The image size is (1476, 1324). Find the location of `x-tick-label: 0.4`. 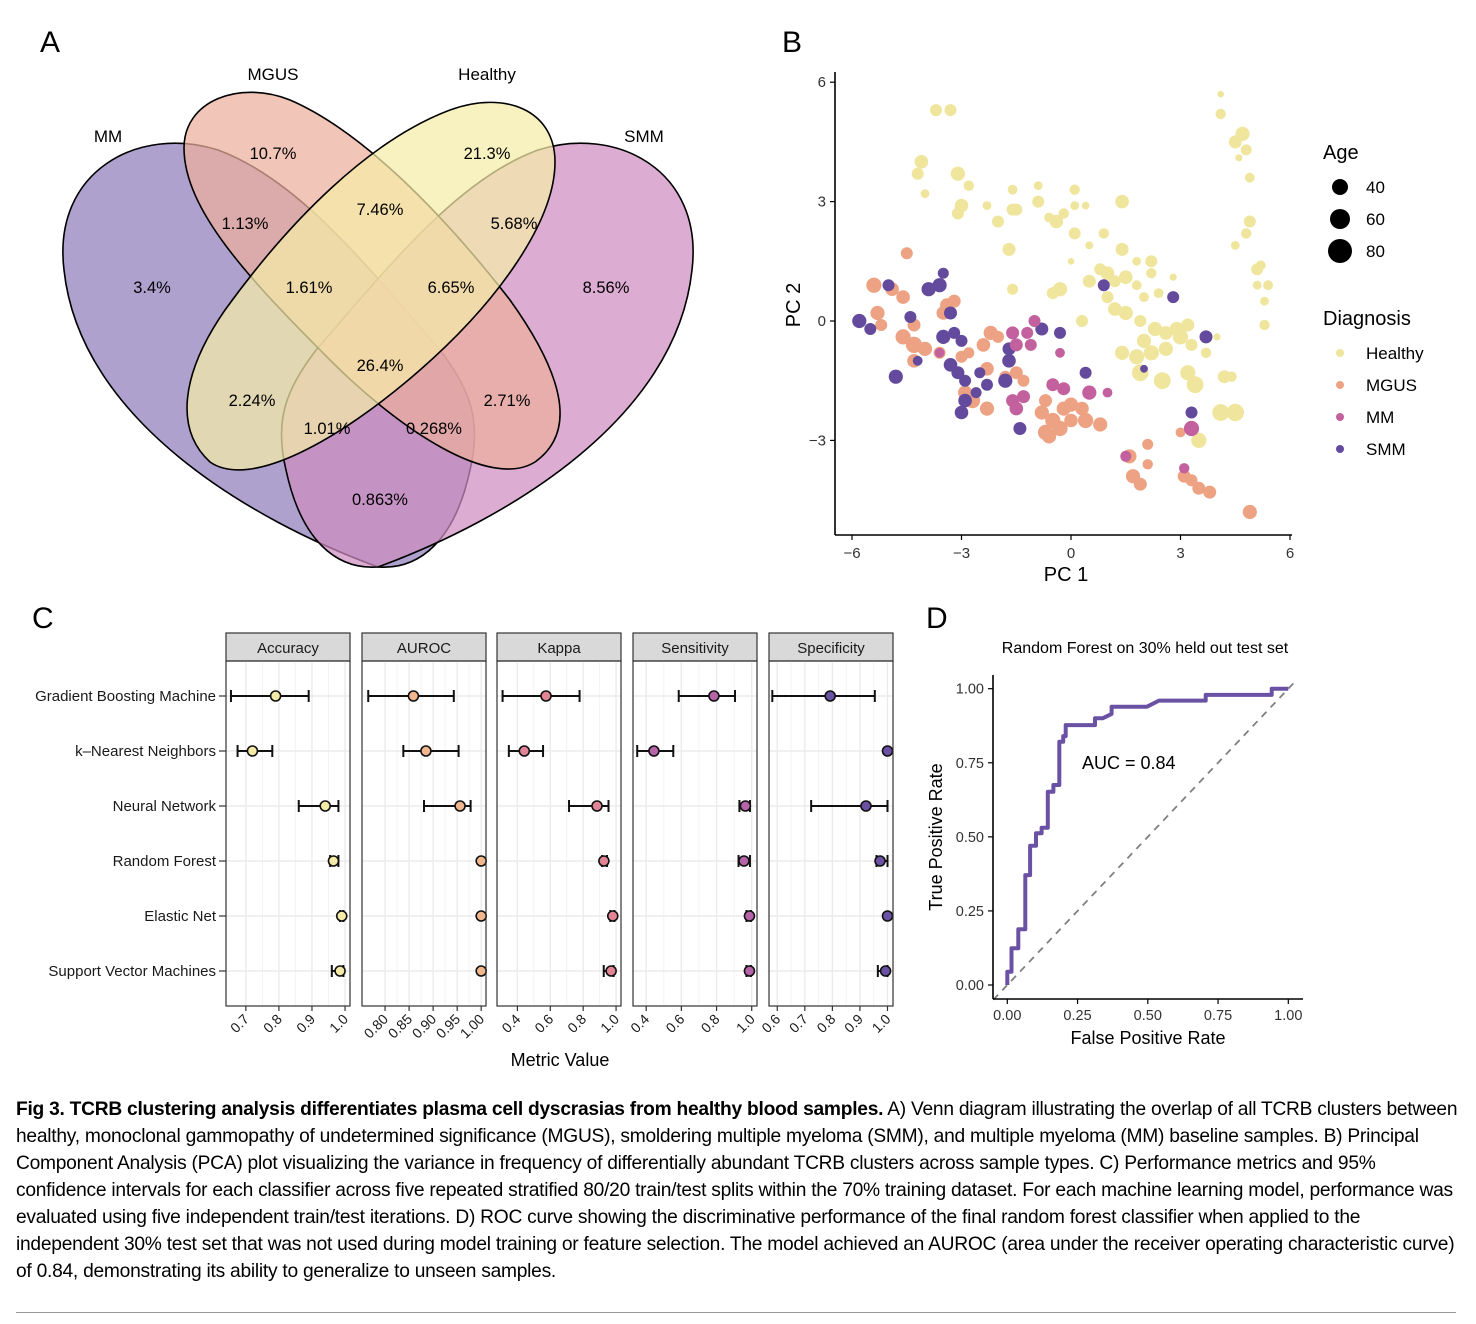

x-tick-label: 0.4 is located at coordinates (510, 1023).